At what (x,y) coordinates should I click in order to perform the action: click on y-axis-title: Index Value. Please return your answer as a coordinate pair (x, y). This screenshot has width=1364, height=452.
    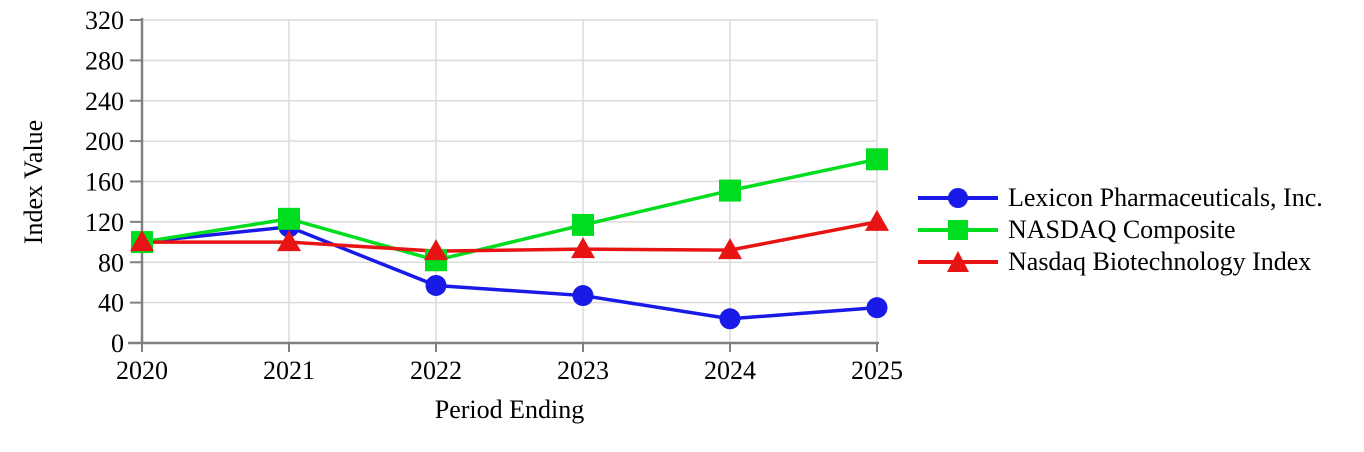
    Looking at the image, I should click on (33, 182).